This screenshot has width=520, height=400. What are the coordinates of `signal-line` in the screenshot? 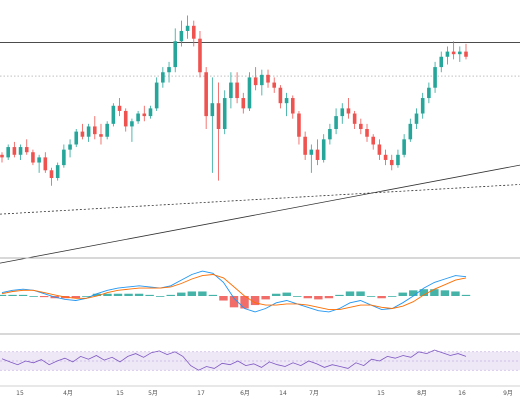 It's located at (234, 292).